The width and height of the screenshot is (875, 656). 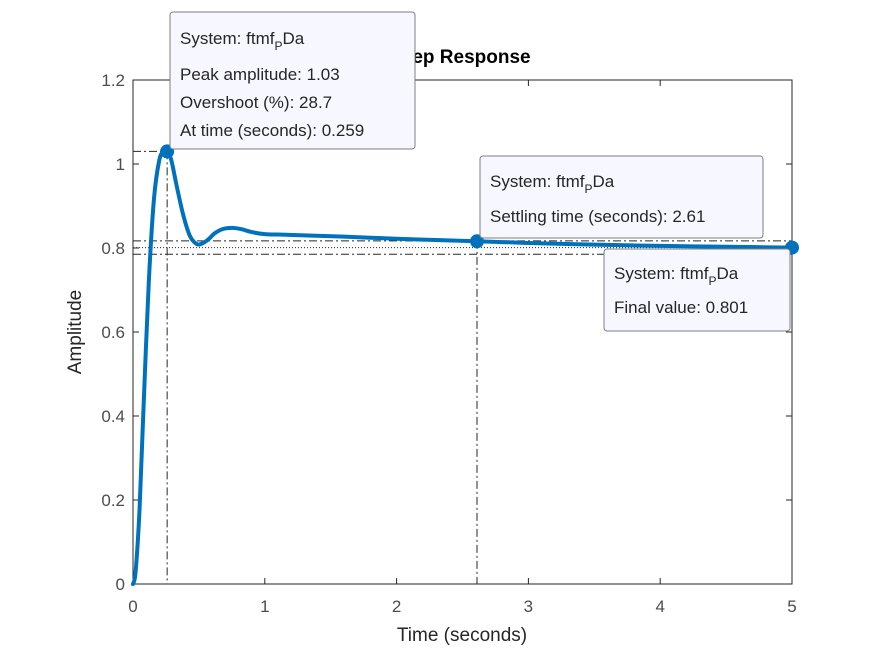 I want to click on datatip-line: At time (seconds): 0.259, so click(x=272, y=130).